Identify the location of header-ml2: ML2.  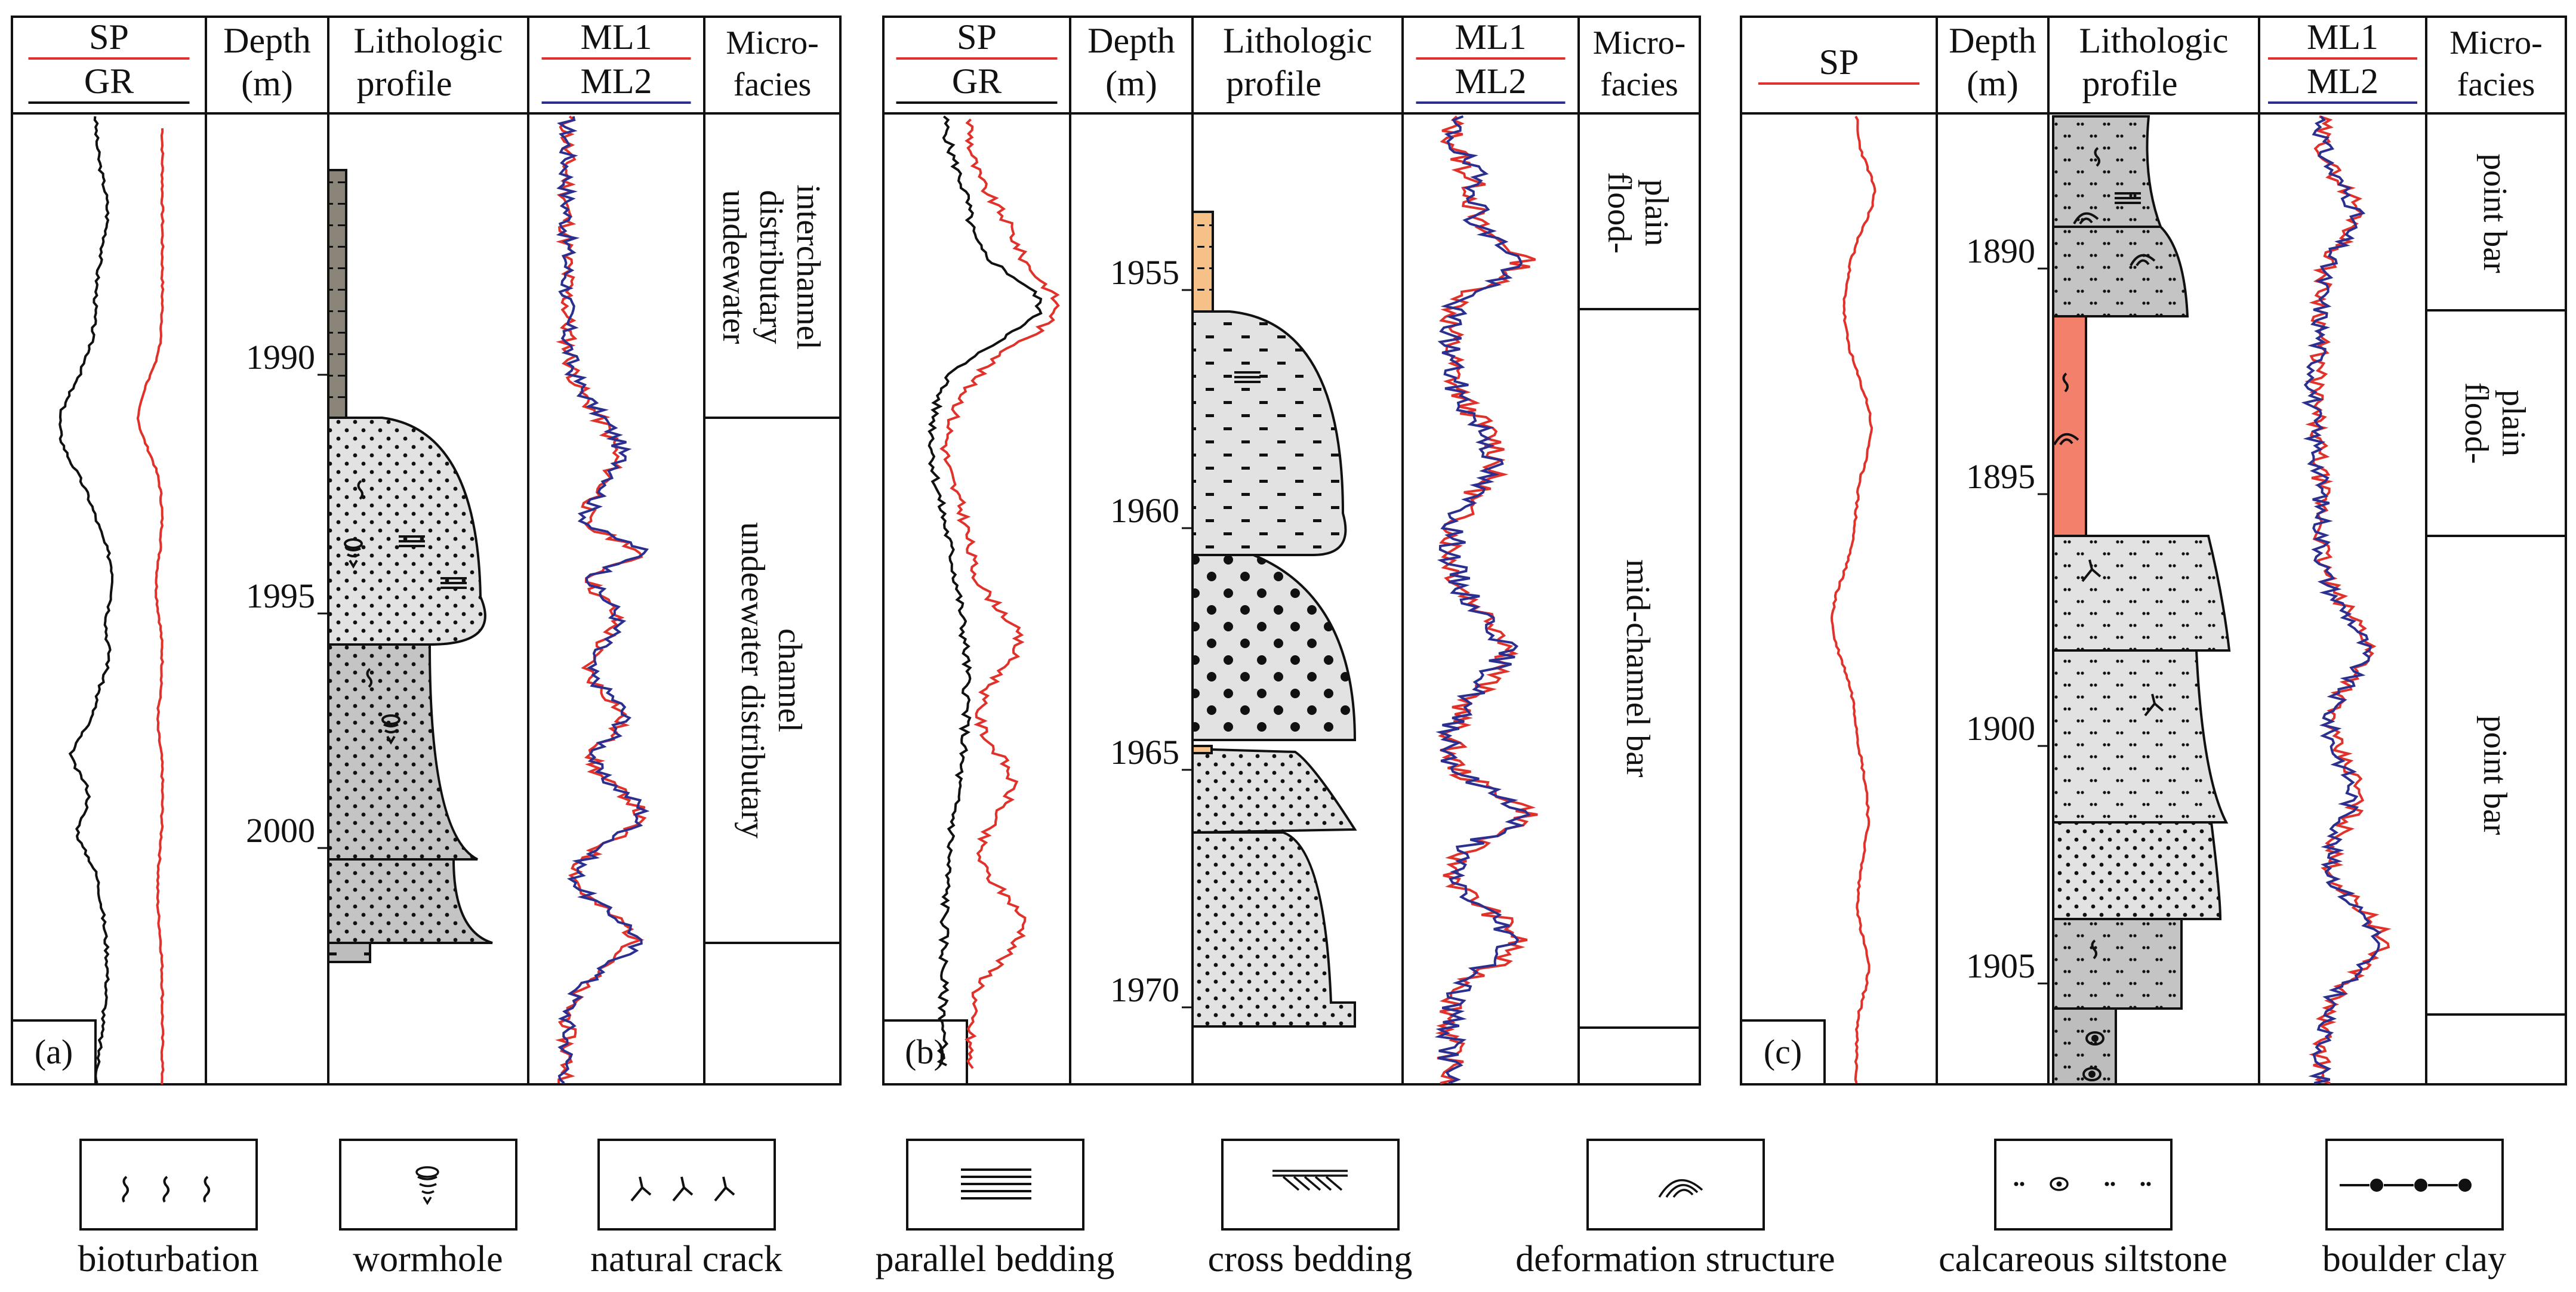
(1491, 81).